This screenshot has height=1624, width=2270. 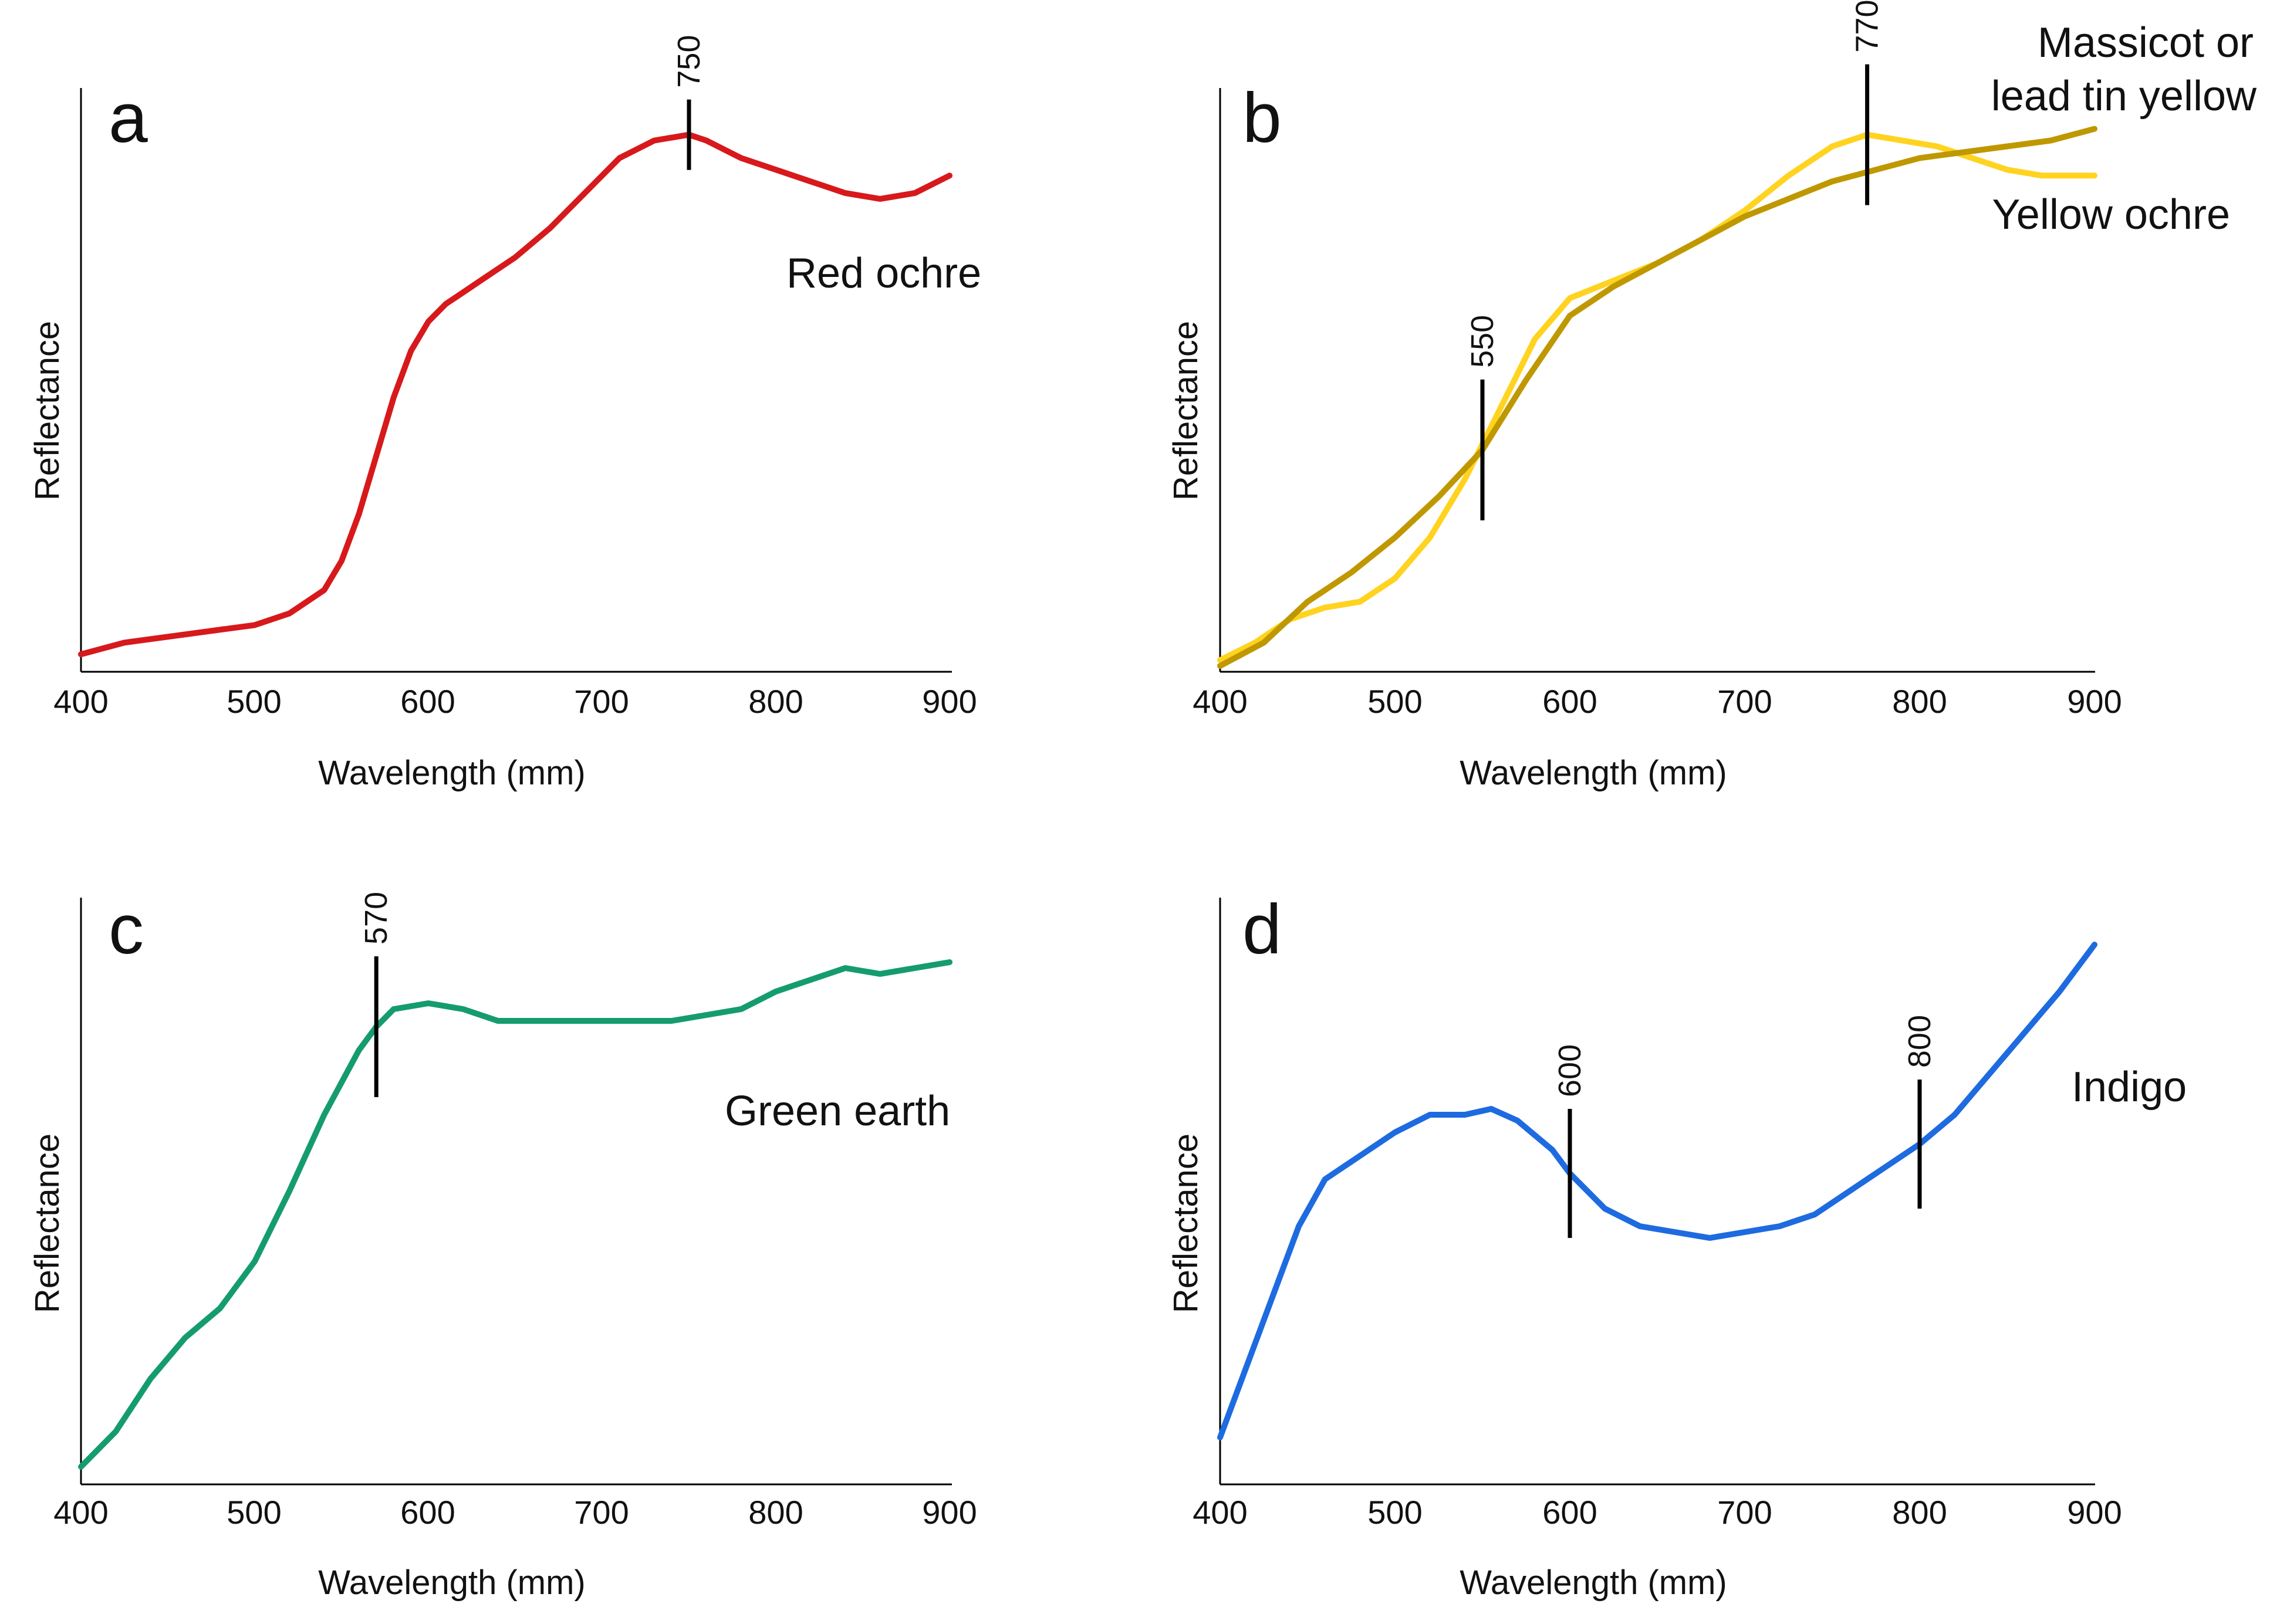 I want to click on x-ticks-c: 400 500 600 700 800 900, so click(x=515, y=1512).